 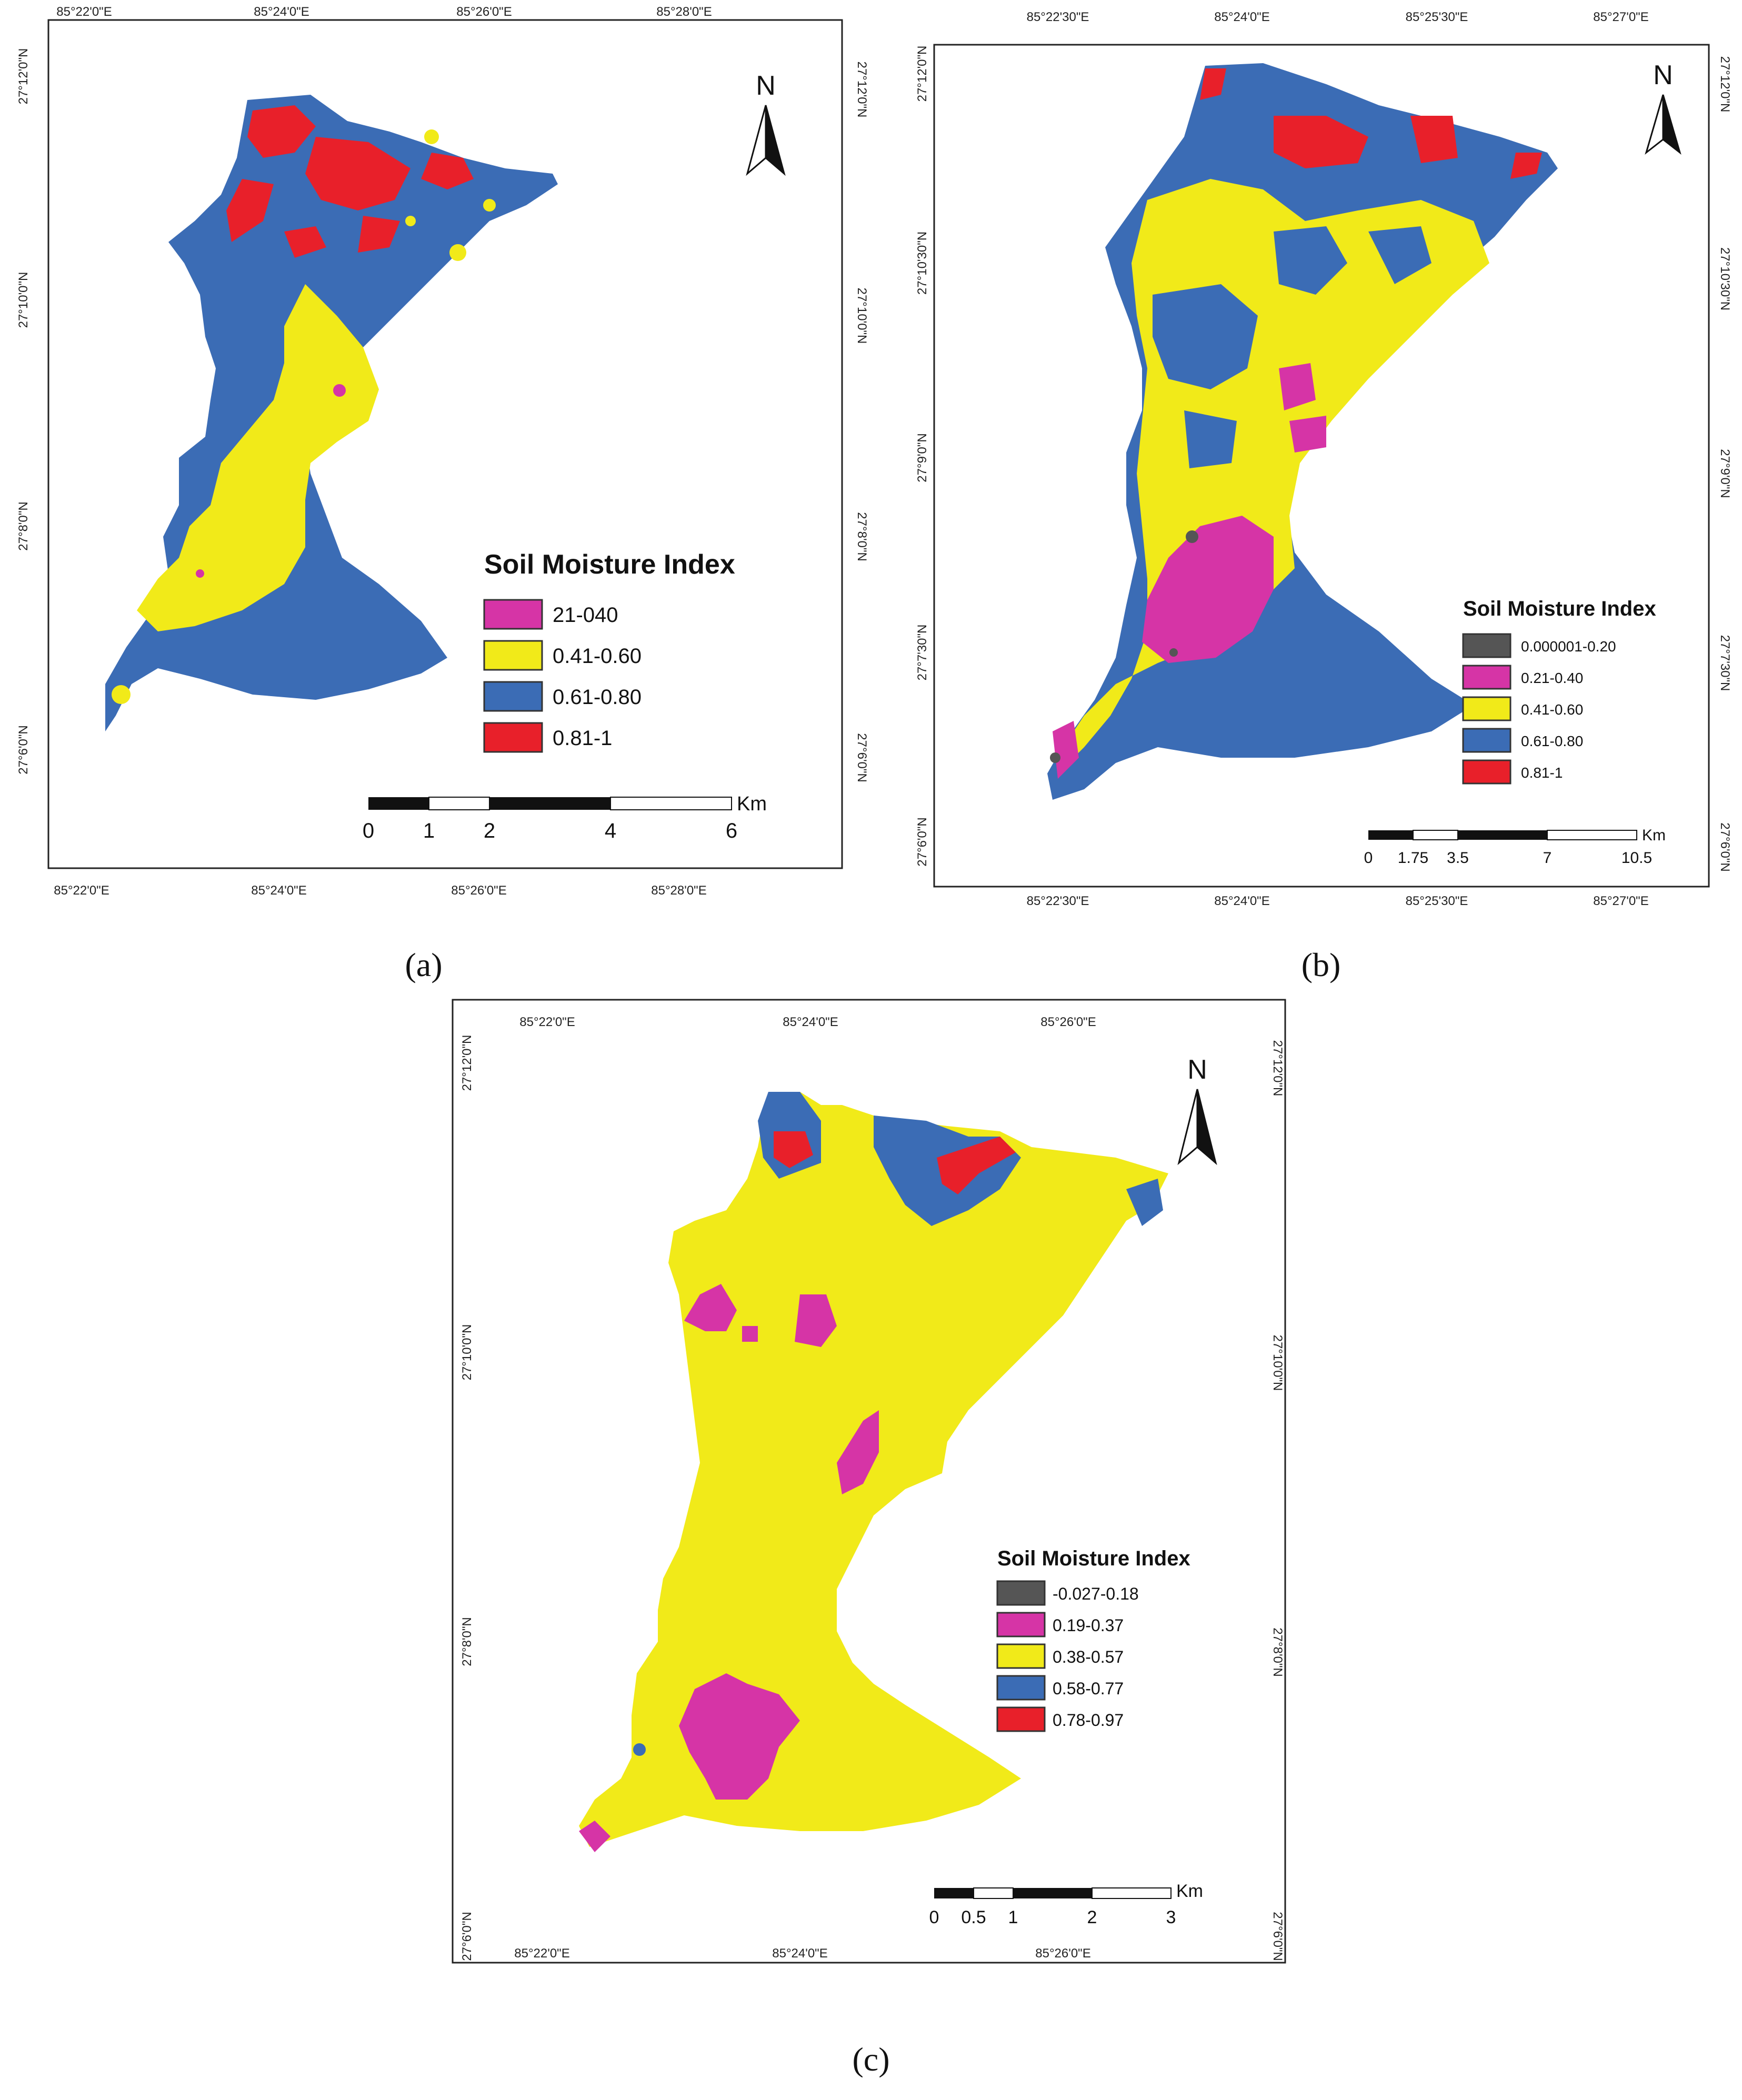 What do you see at coordinates (1552, 741) in the screenshot?
I see `panel-b-legend-label-4: 0.61-0.80` at bounding box center [1552, 741].